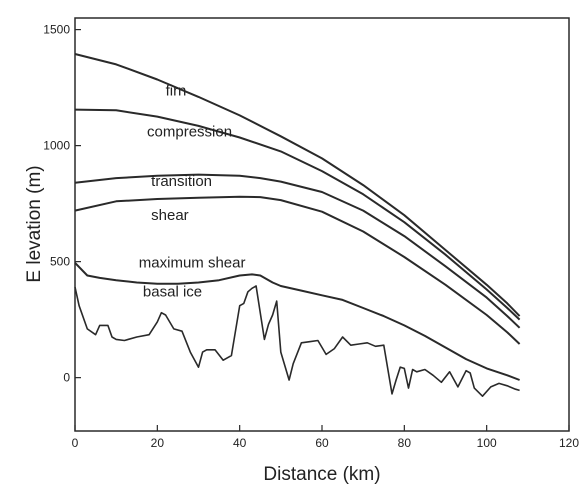  I want to click on x-tick-label: 60, so click(322, 443).